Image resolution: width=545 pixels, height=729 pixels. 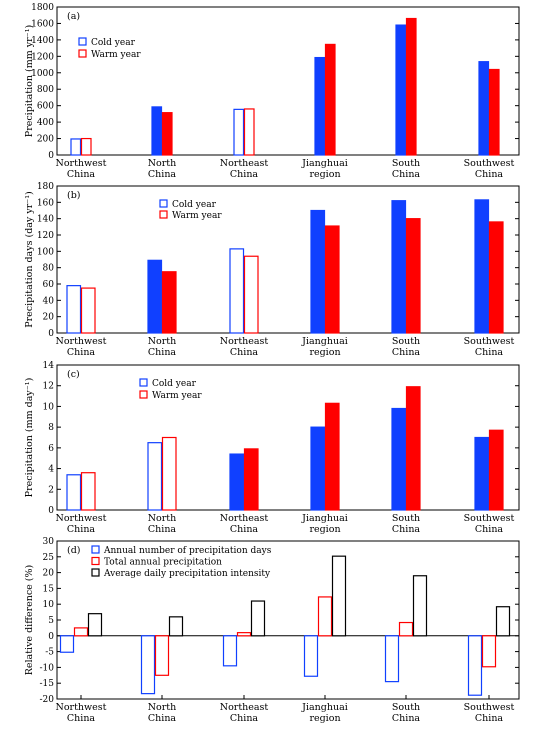 What do you see at coordinates (51, 621) in the screenshot?
I see `y-tick-label: 5` at bounding box center [51, 621].